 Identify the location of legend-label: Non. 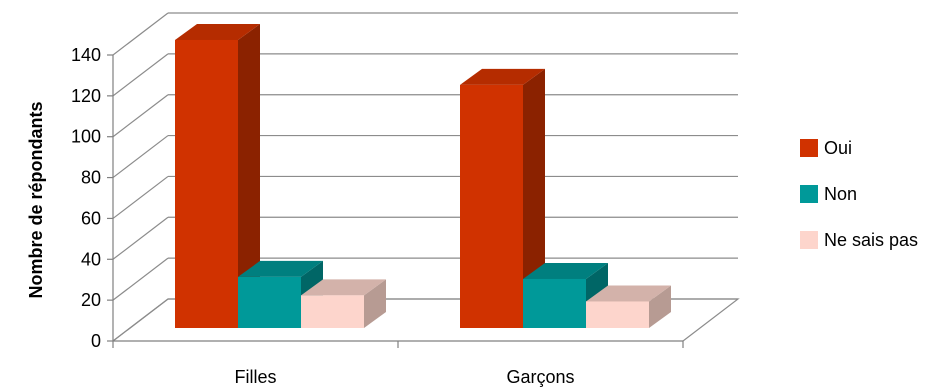
(840, 194).